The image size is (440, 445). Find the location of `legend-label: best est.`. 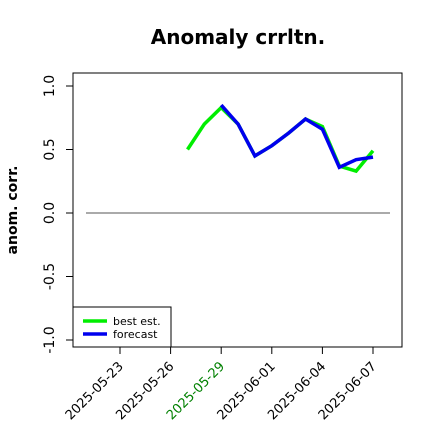

legend-label: best est. is located at coordinates (137, 321).